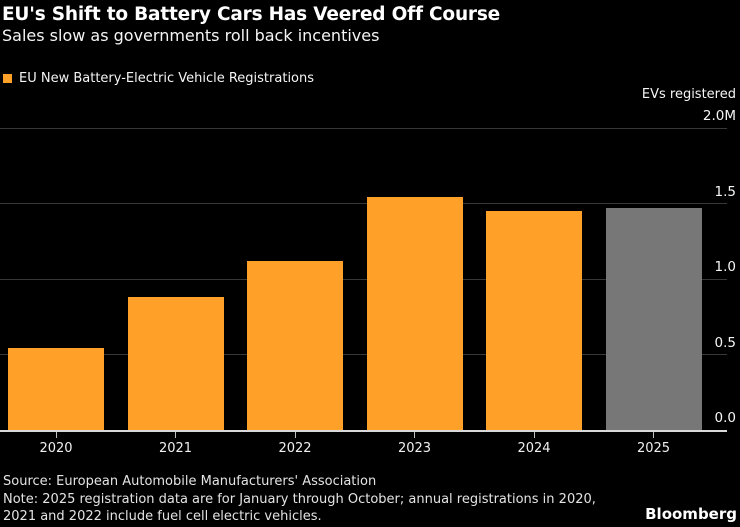  I want to click on x-tick-2020, so click(56, 435).